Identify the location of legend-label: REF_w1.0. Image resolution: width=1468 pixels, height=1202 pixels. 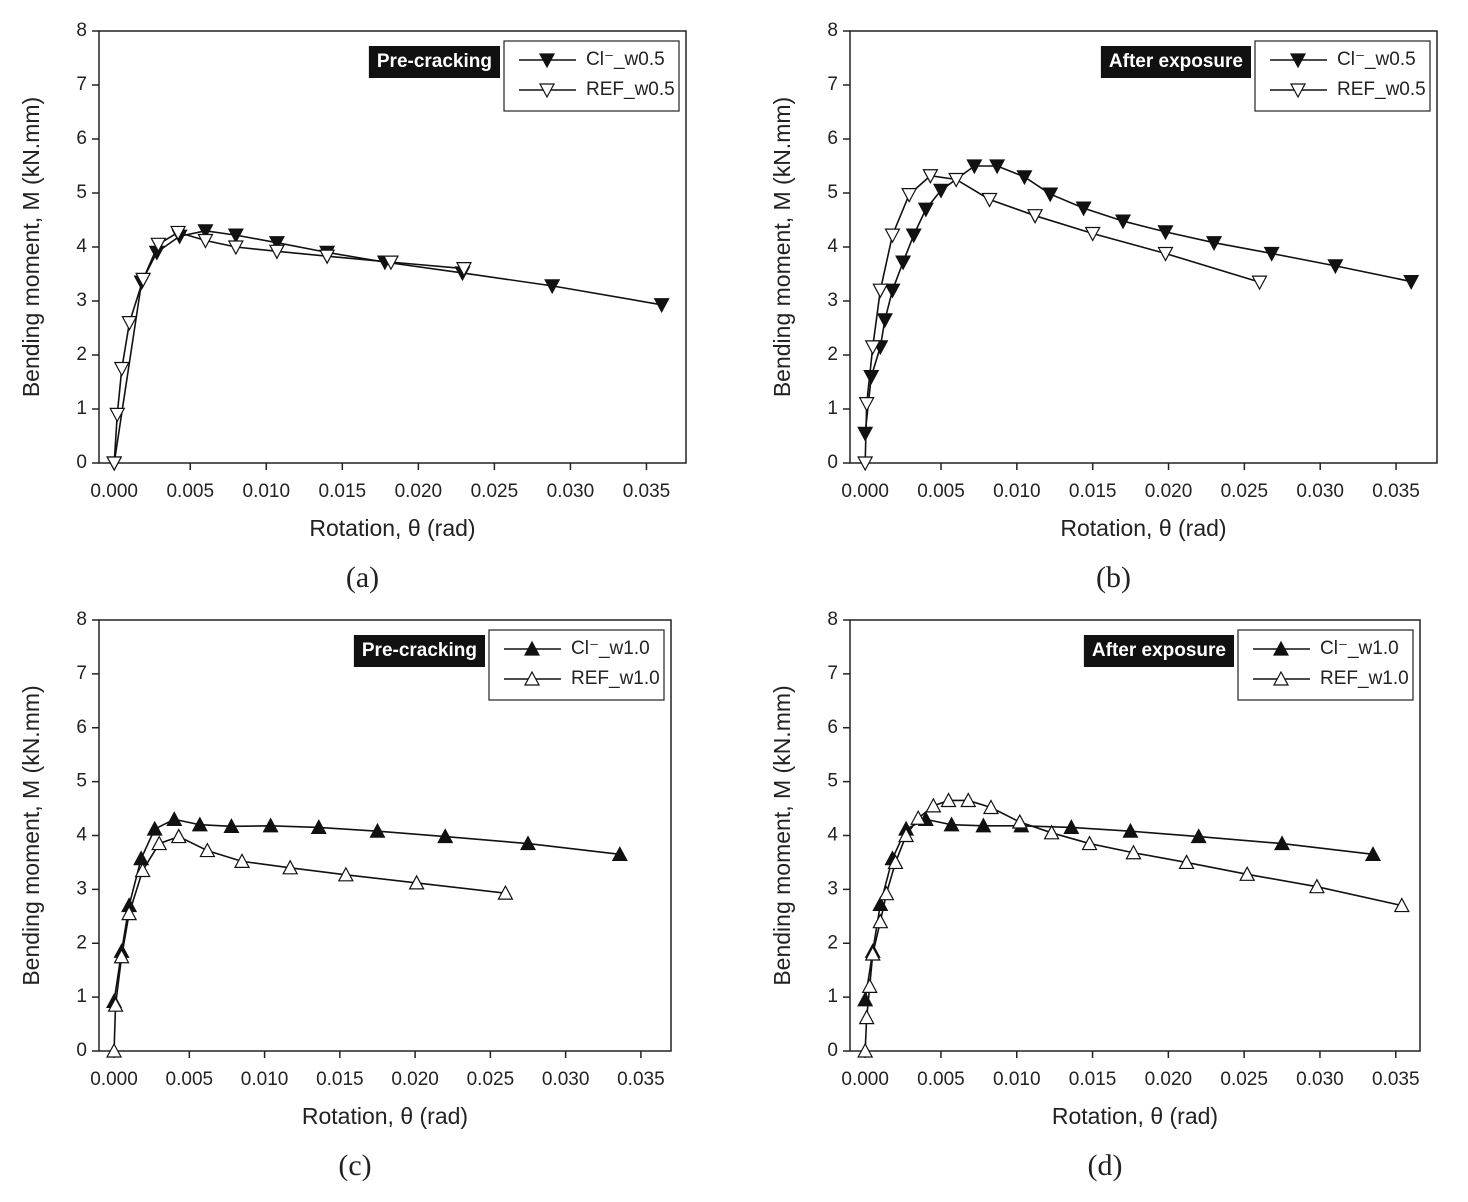
(1364, 678).